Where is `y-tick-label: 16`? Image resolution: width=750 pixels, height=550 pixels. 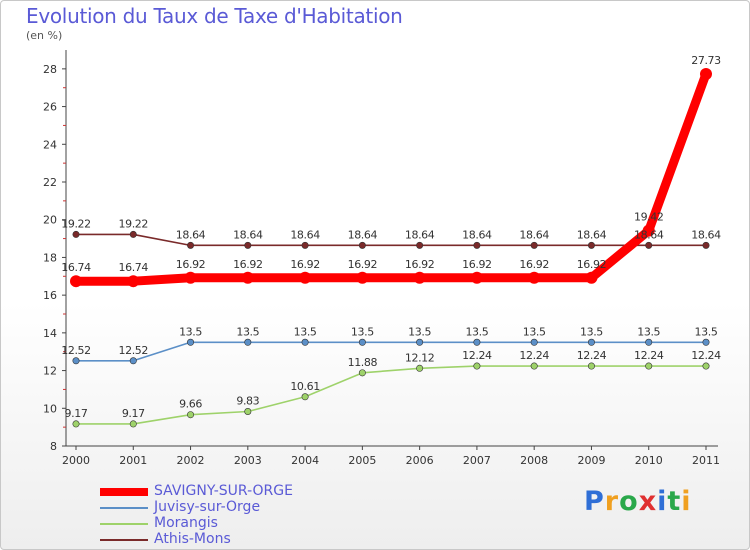
y-tick-label: 16 is located at coordinates (50, 295).